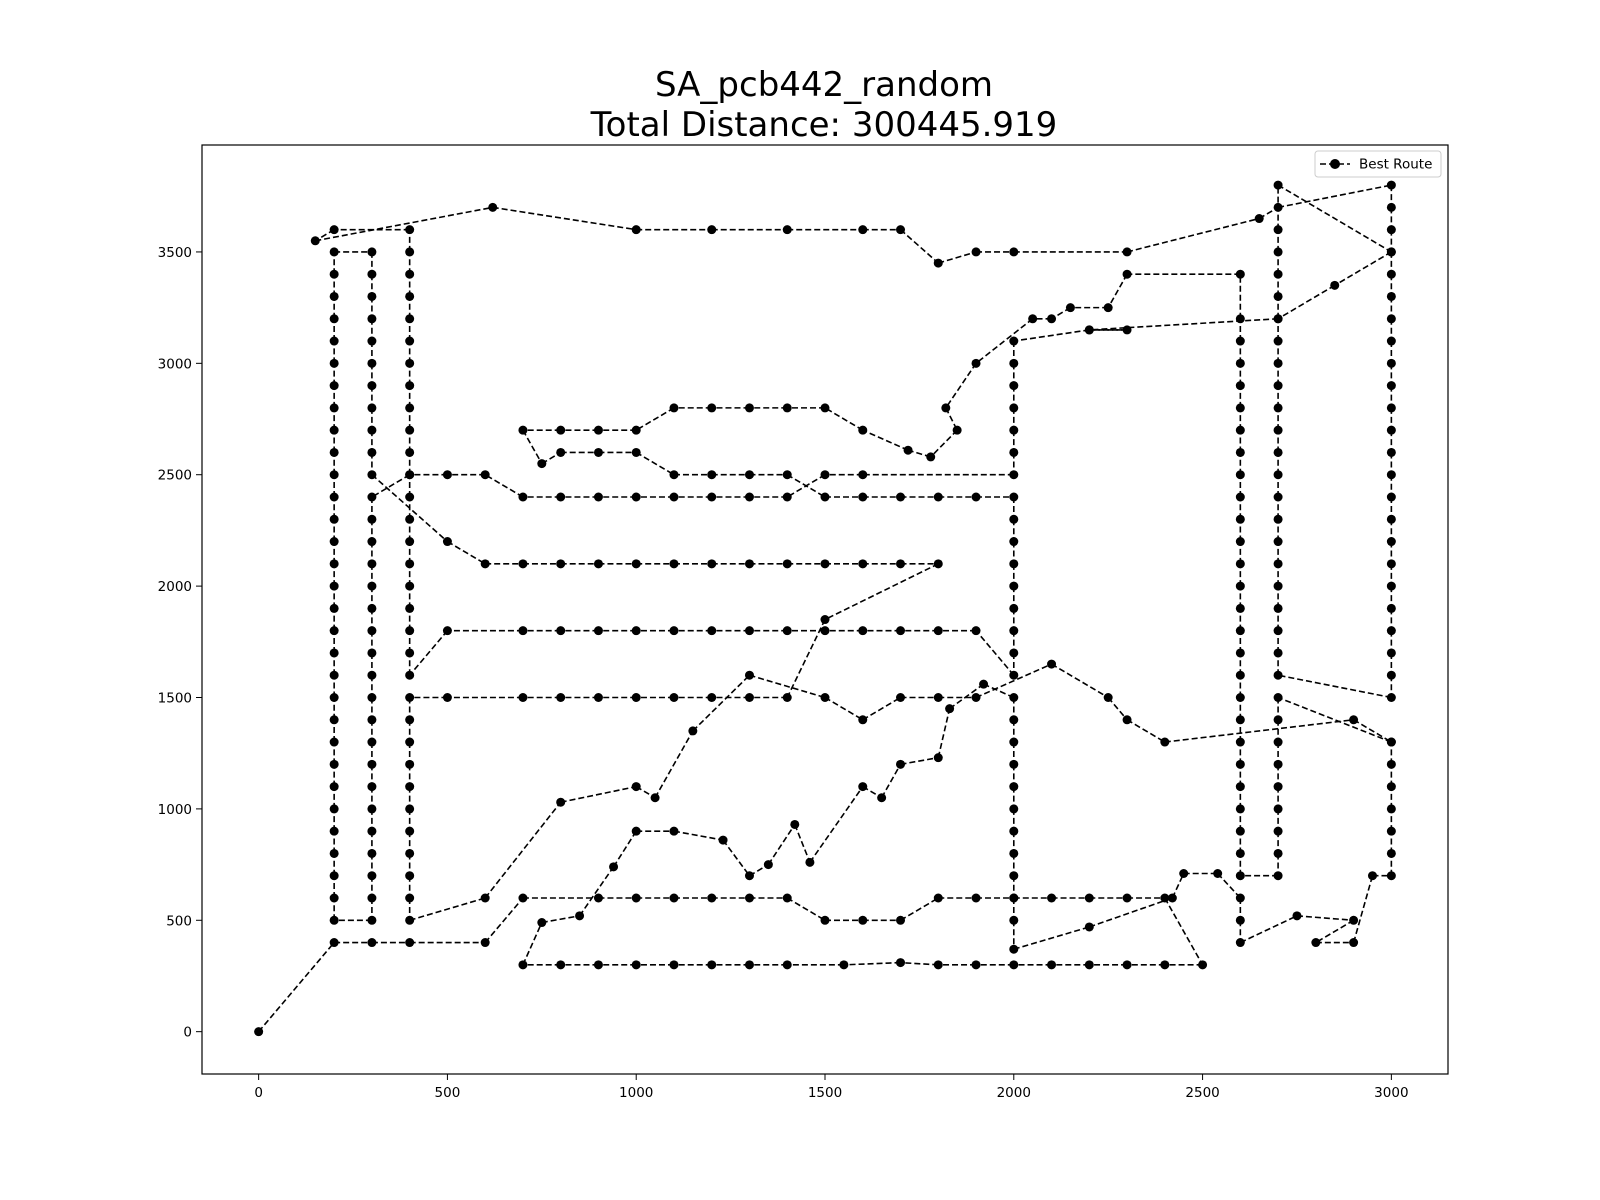 Image resolution: width=1600 pixels, height=1200 pixels. I want to click on legend: Best Route, so click(1378, 164).